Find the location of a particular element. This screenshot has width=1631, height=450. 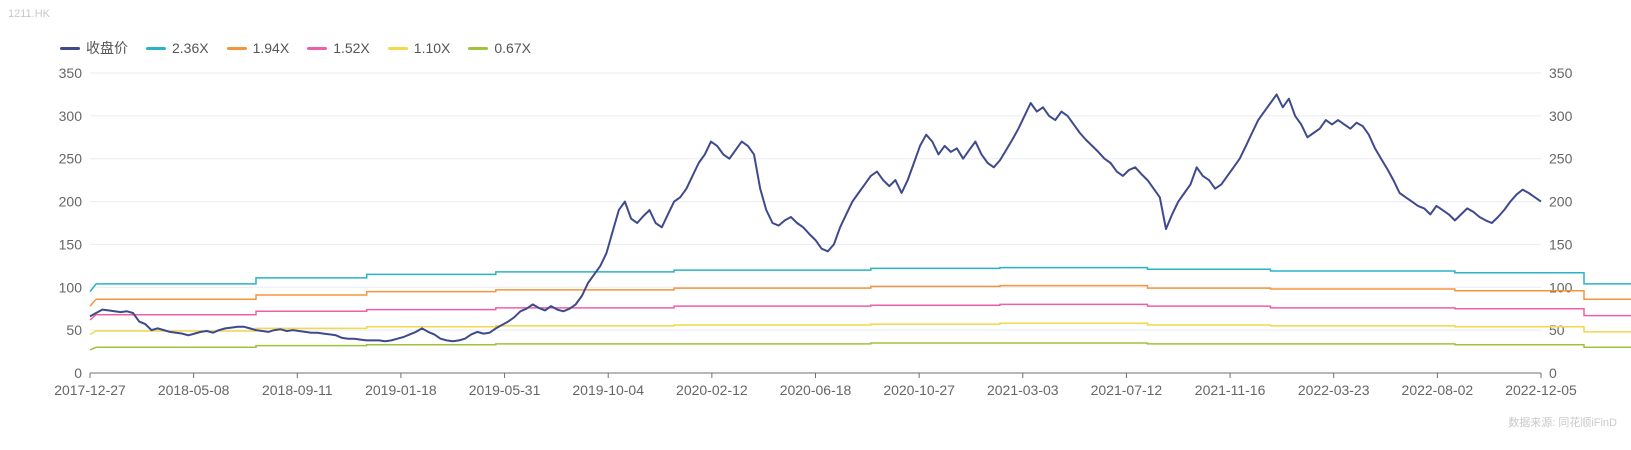

x-tick-label: 2019-01-18 is located at coordinates (401, 390).